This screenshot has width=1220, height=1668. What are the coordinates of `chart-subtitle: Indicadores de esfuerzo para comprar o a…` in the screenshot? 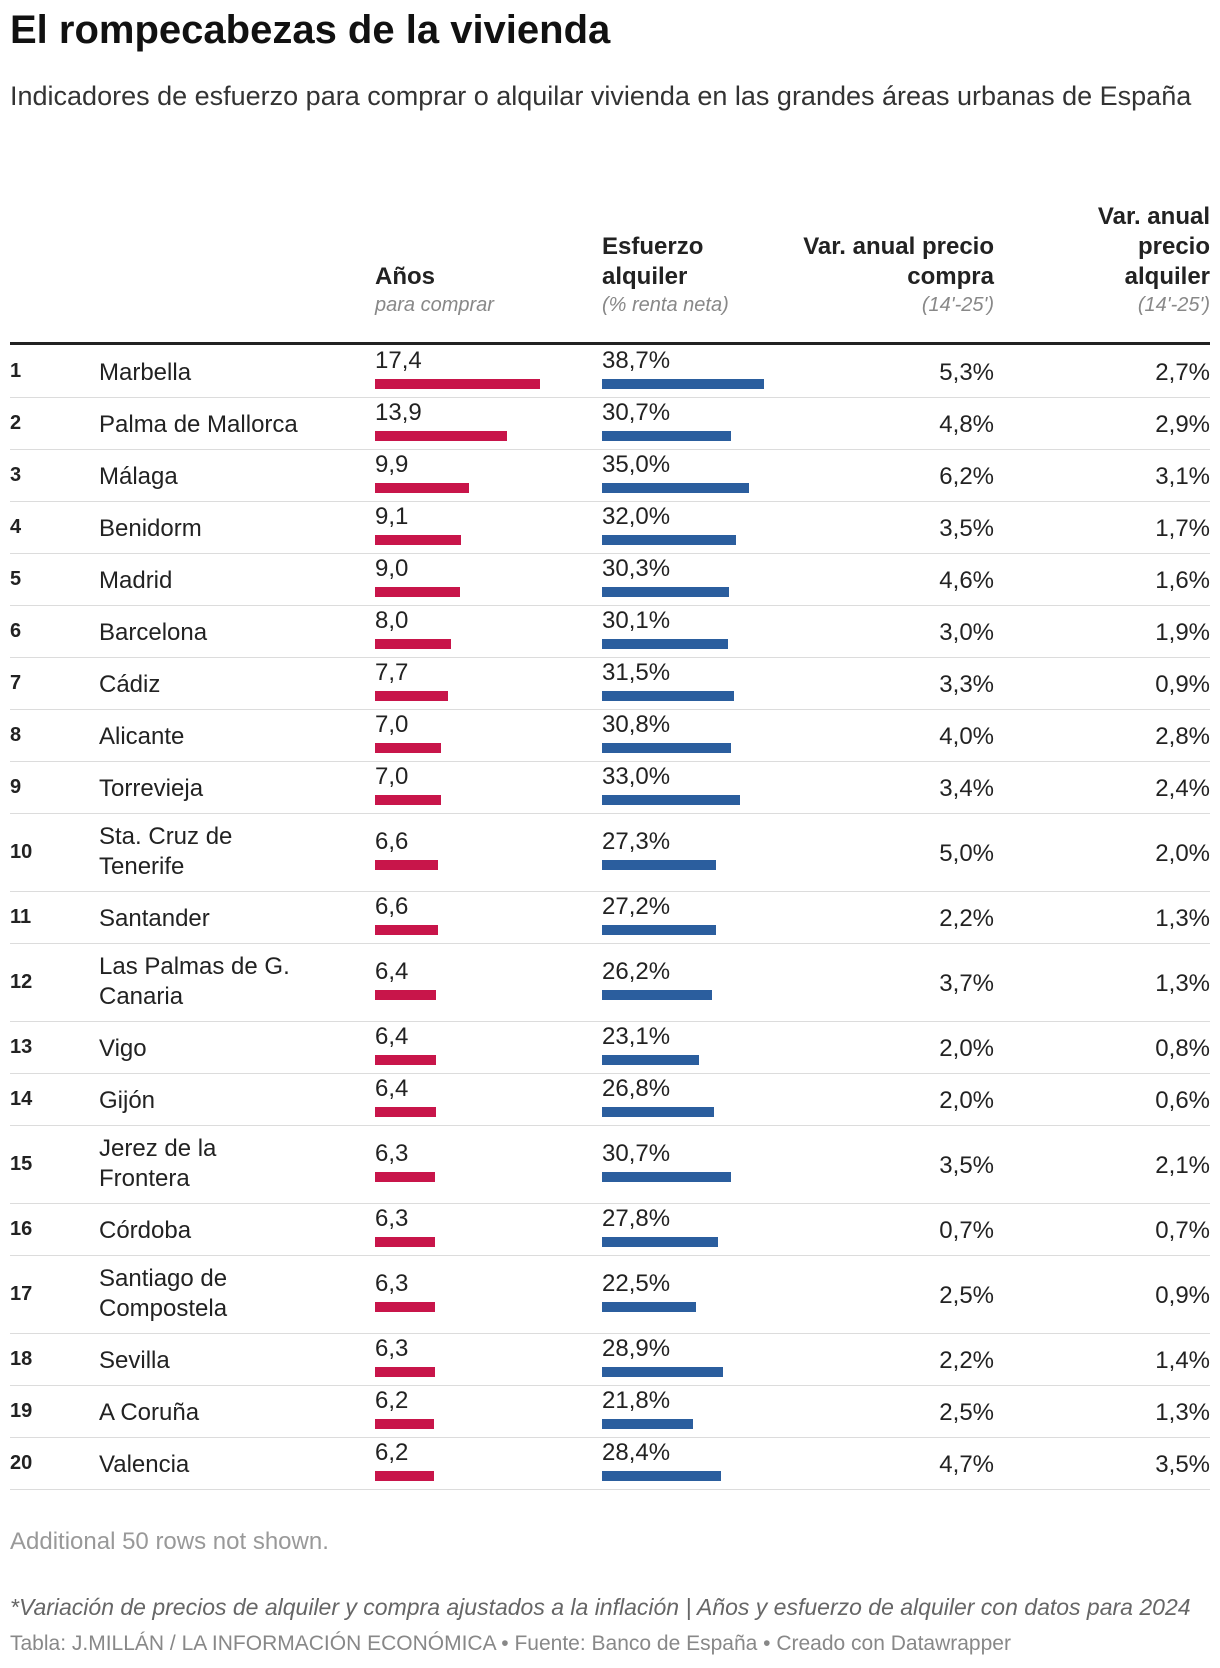 It's located at (601, 96).